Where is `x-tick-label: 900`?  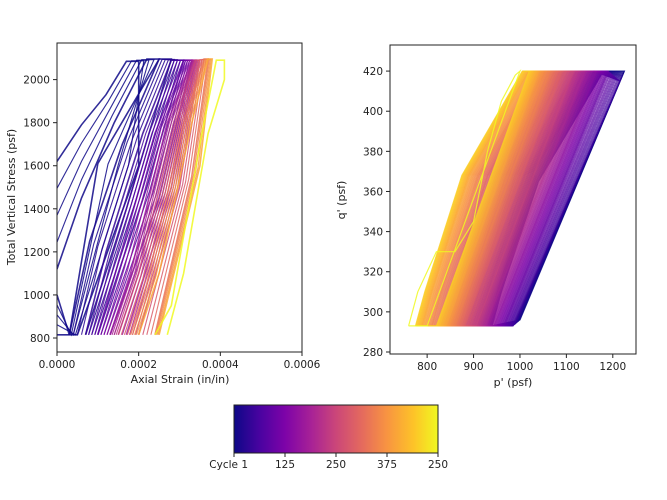
x-tick-label: 900 is located at coordinates (474, 367).